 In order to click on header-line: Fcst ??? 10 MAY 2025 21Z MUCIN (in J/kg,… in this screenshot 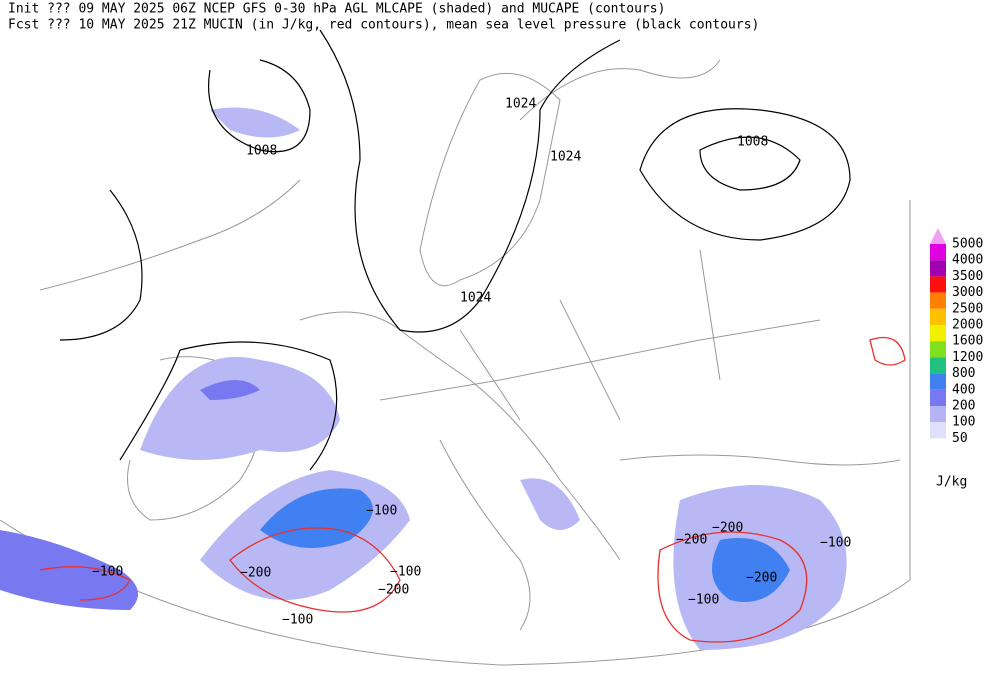, I will do `click(383, 25)`.